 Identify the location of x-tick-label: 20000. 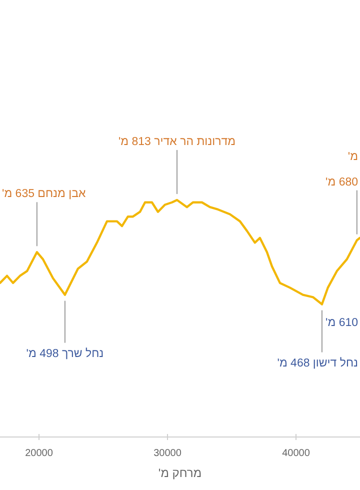
(39, 453).